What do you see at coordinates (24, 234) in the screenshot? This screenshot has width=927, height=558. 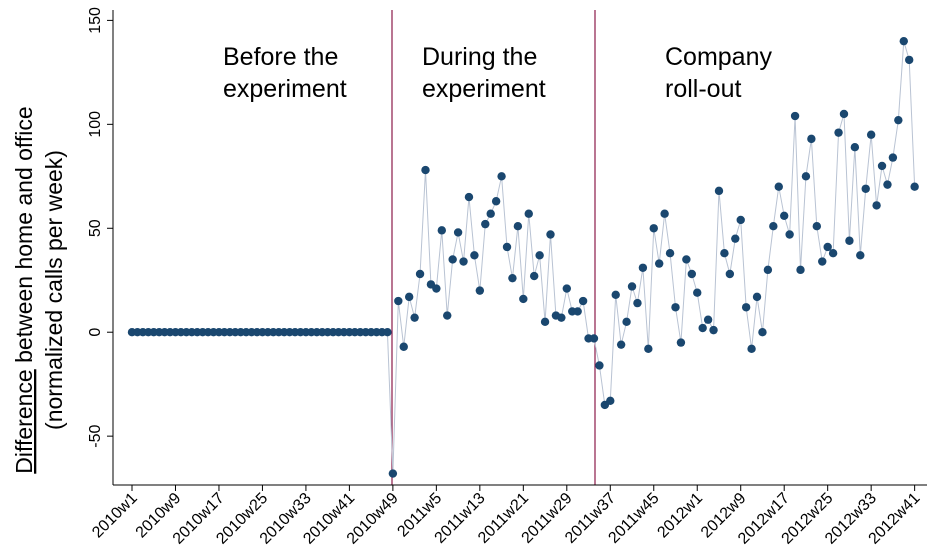 I see `y-axis-label-rest: between home and office` at bounding box center [24, 234].